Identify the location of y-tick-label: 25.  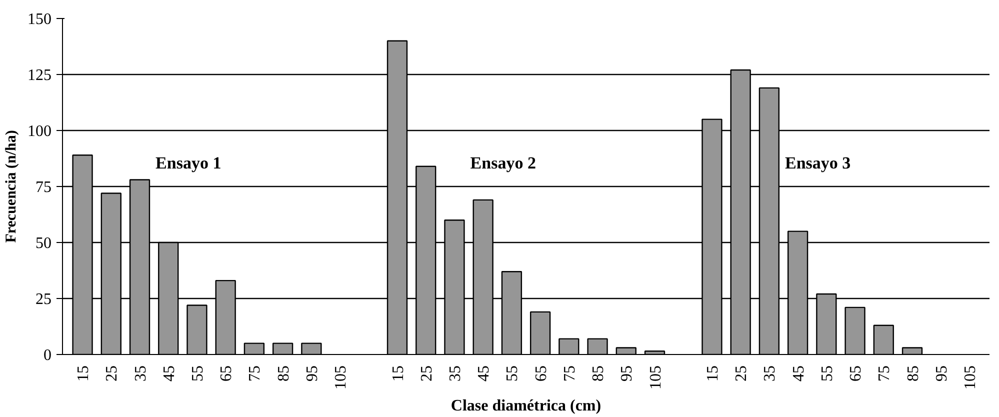
(44, 299).